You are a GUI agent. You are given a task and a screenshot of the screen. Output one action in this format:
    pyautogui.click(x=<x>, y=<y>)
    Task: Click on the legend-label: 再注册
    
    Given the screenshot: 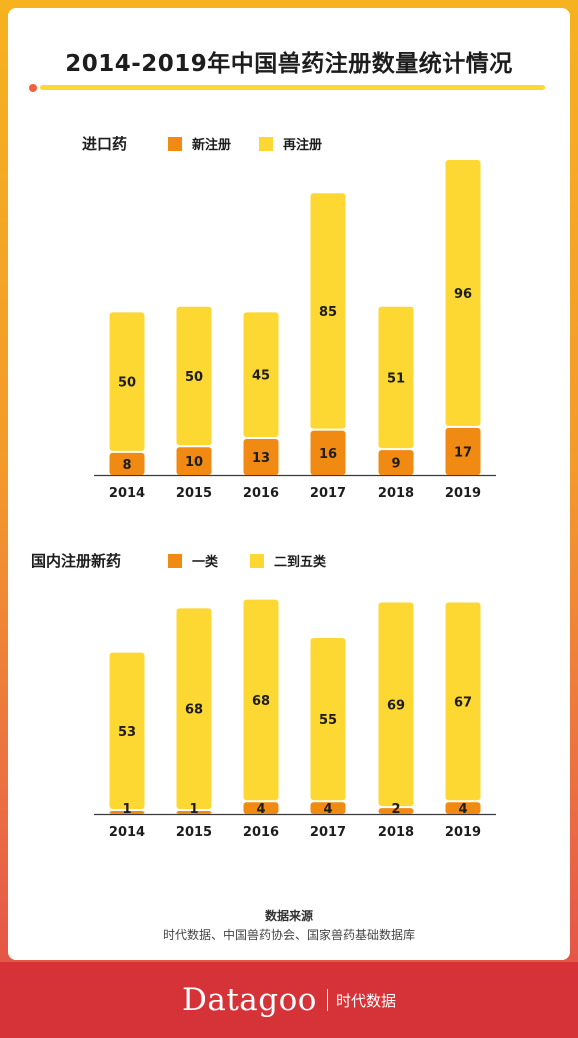 What is the action you would take?
    pyautogui.click(x=303, y=145)
    